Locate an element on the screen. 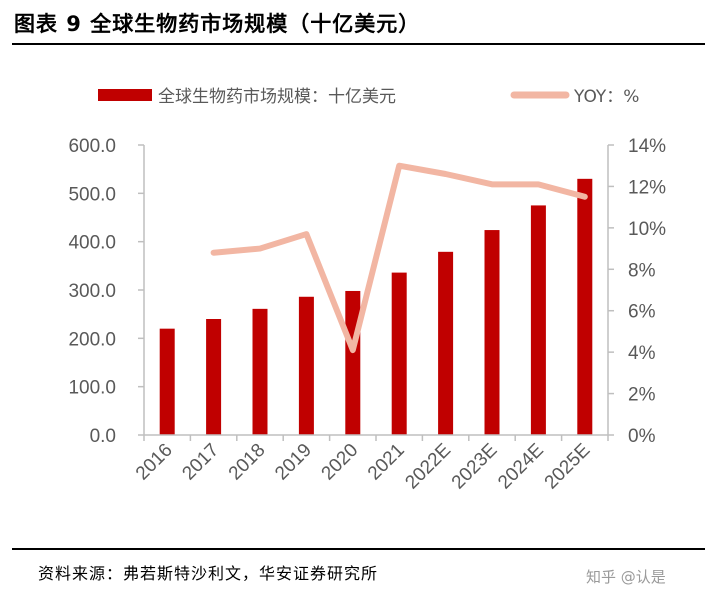 This screenshot has height=606, width=708. source-note: 资料来源：弗若斯特沙利文，华安证券研究所 is located at coordinates (208, 573).